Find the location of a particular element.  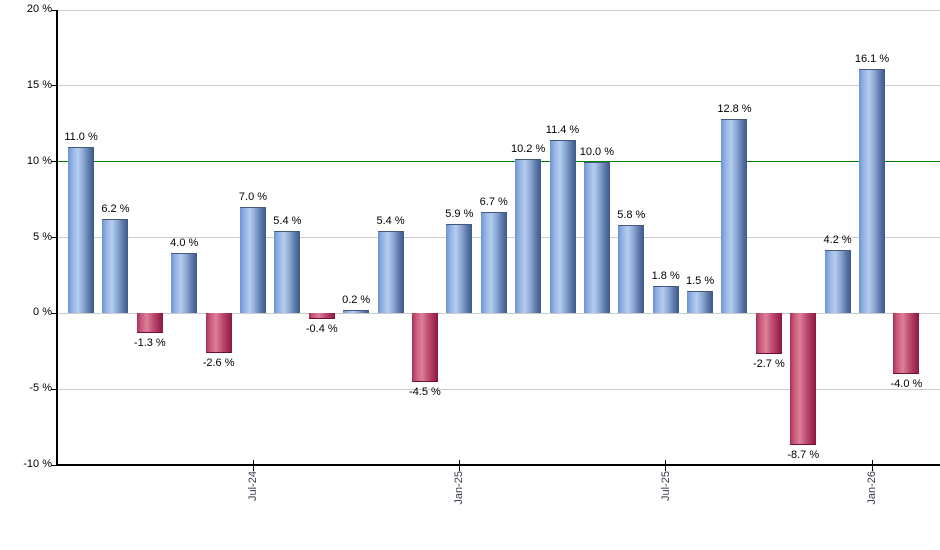

bar-value-label-Jan-25: 5.9 % is located at coordinates (459, 213).